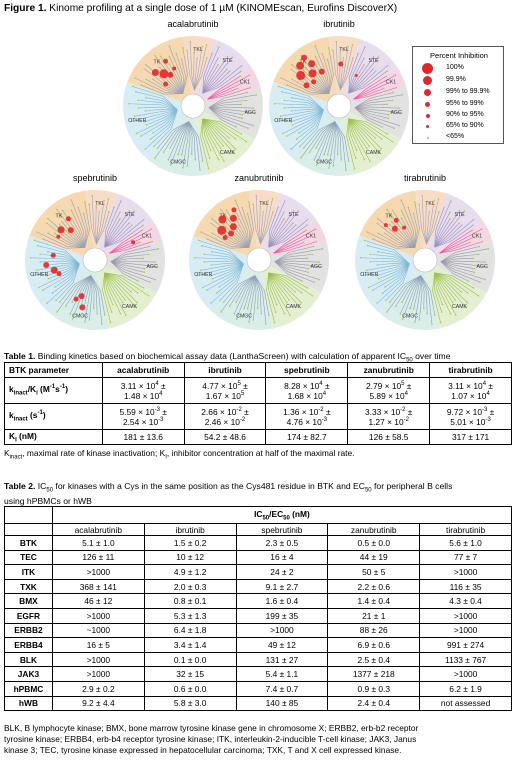 The height and width of the screenshot is (762, 520). Describe the element at coordinates (53, 370) in the screenshot. I see `table-header-cell: BTK parameter` at that location.